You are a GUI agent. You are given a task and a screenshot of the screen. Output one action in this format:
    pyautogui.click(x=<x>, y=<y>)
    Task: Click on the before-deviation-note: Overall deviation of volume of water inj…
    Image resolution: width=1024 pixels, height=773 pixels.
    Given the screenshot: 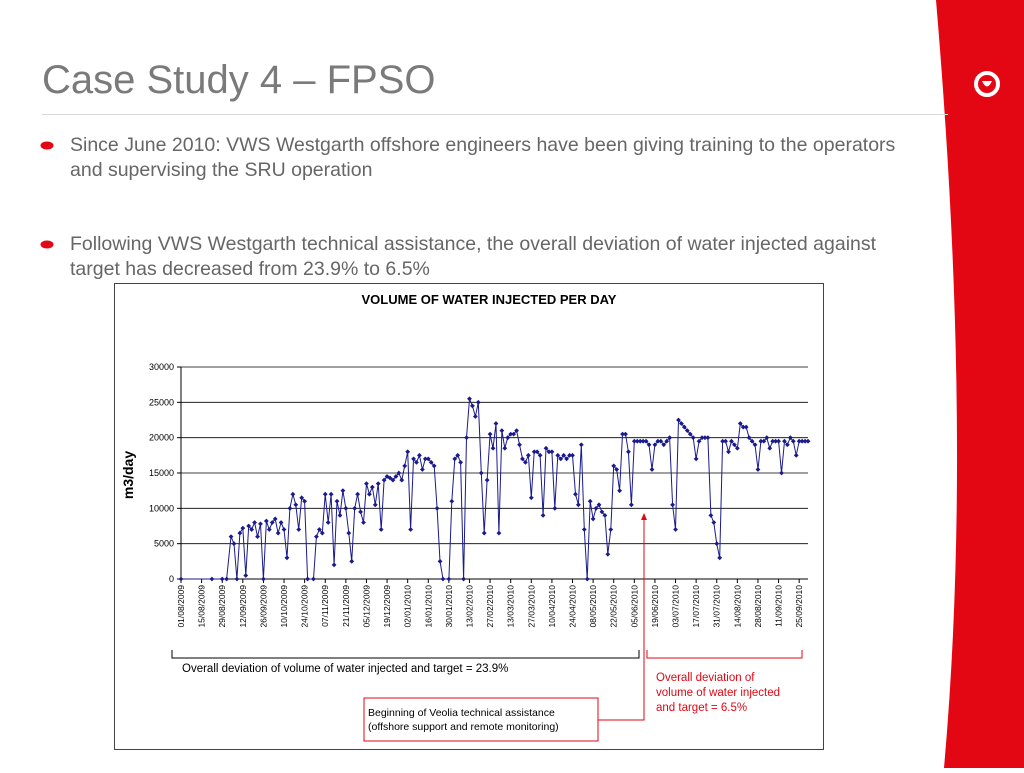 What is the action you would take?
    pyautogui.click(x=345, y=669)
    